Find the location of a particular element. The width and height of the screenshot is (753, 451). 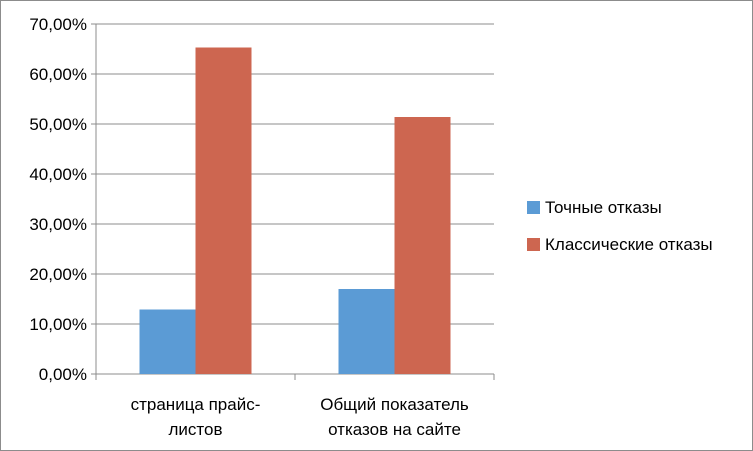

category-label-1-1: отказов на сайте is located at coordinates (394, 429).